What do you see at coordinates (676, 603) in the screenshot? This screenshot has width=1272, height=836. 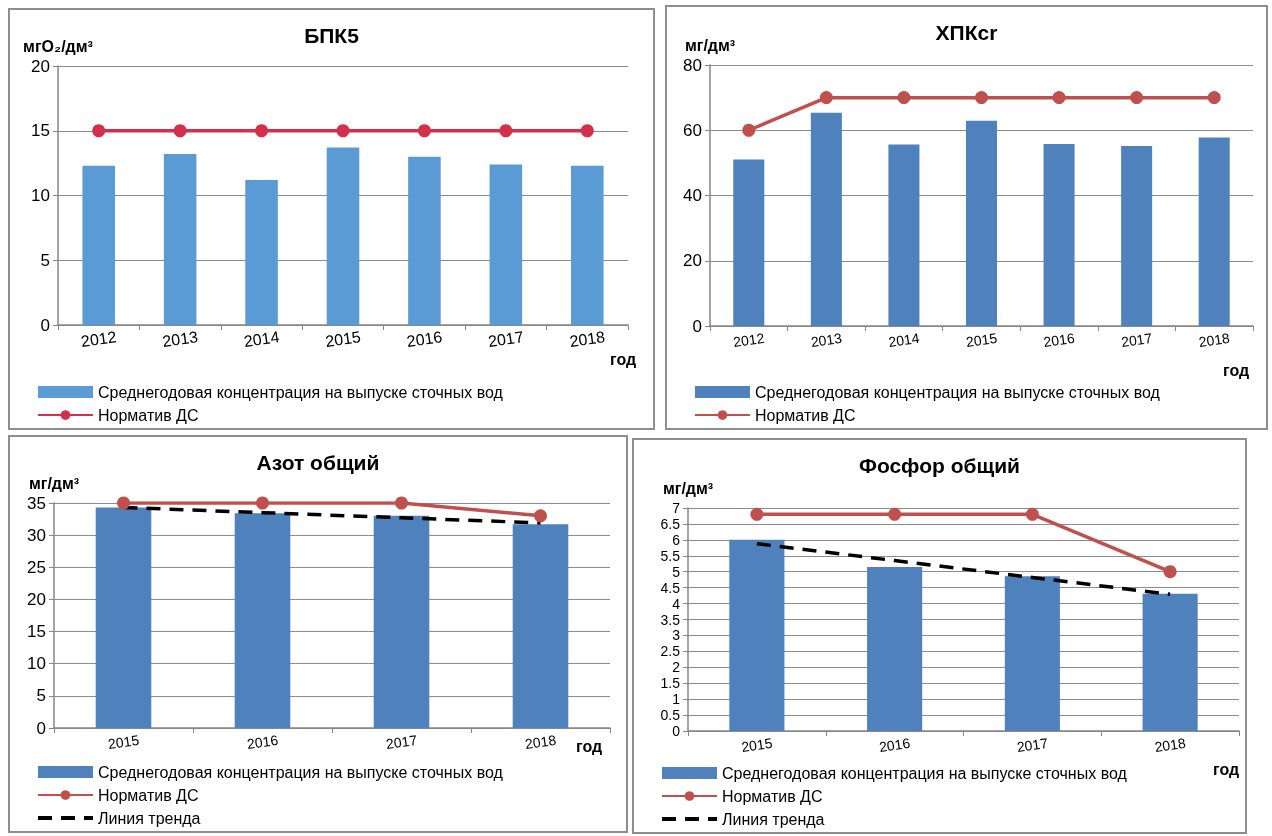 I see `y-tick-label: 4` at bounding box center [676, 603].